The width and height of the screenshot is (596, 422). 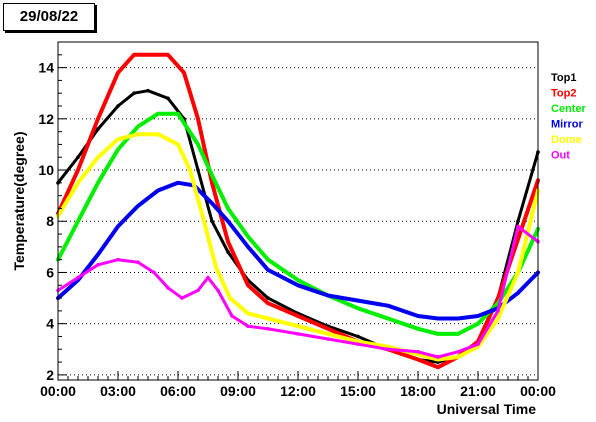 I want to click on y-tick-label-4: 10, so click(x=46, y=170).